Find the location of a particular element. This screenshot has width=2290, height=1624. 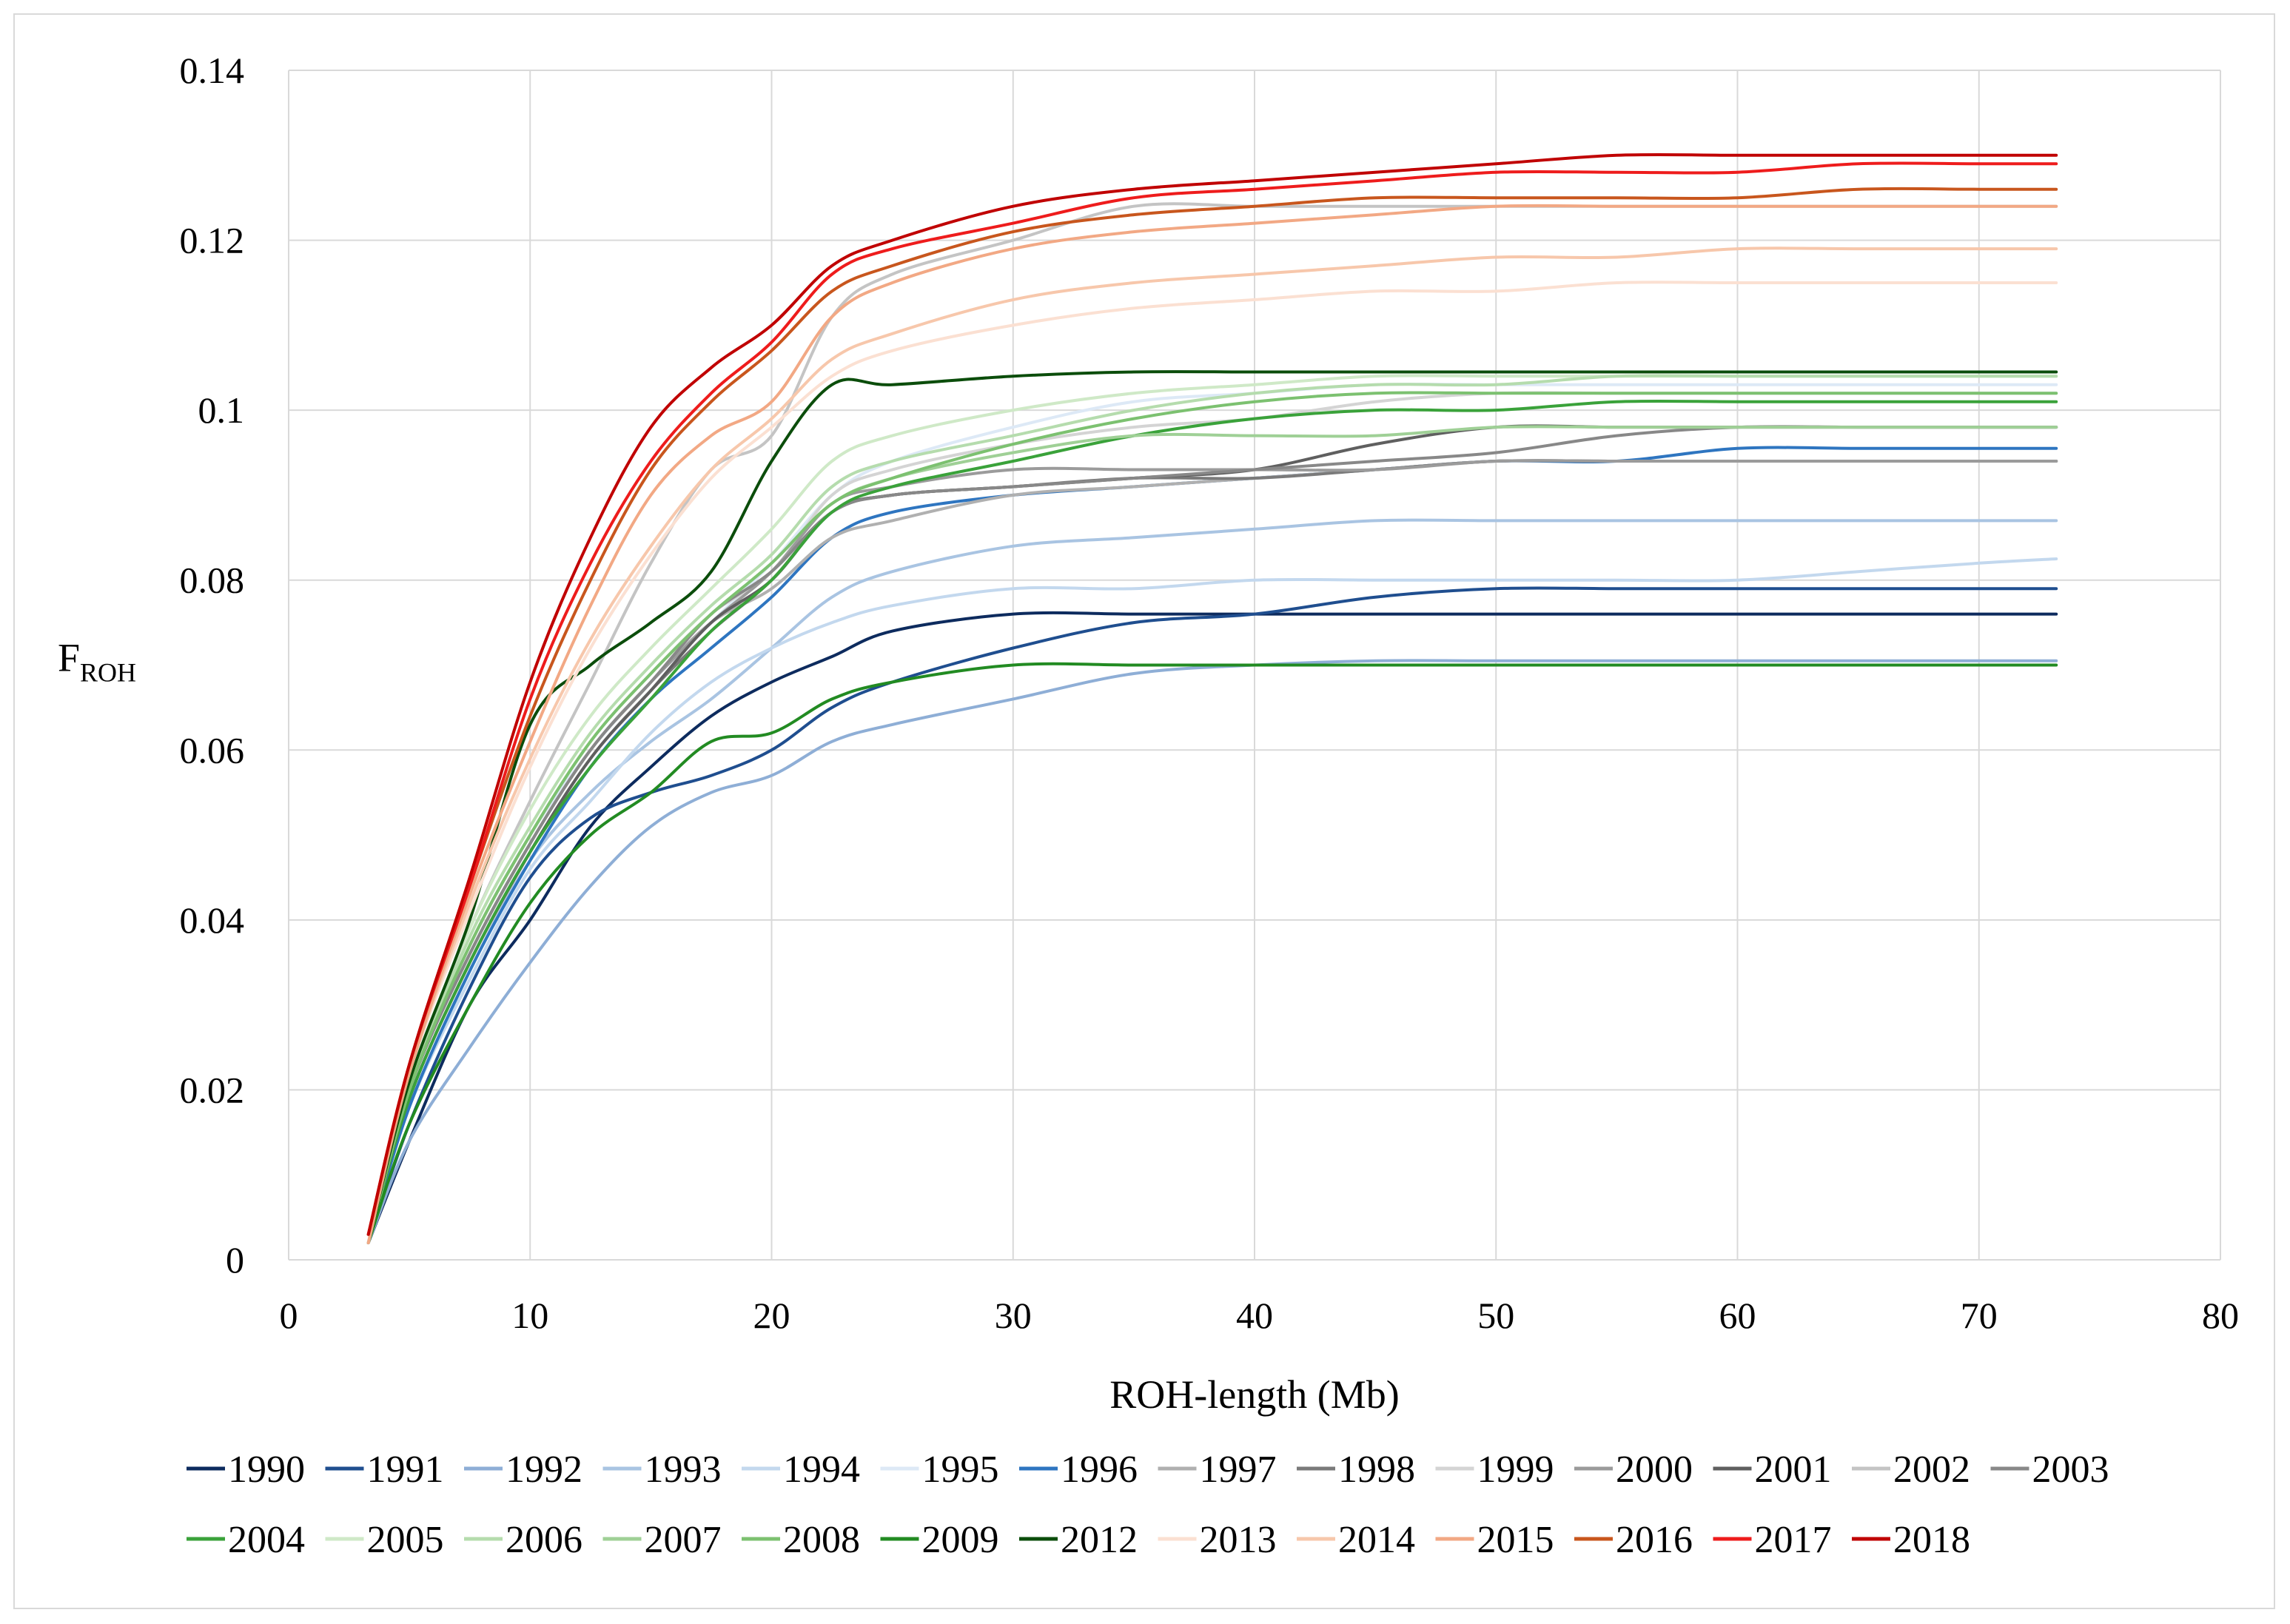

legend-label-1994: 1994 is located at coordinates (821, 1470).